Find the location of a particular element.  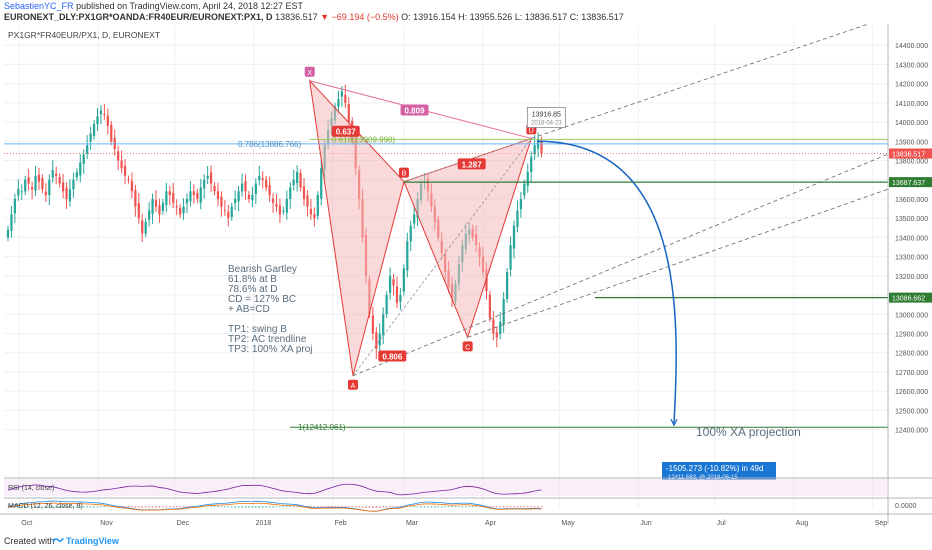

projection-box-value: -1505.273 (-10.82%) in 49d is located at coordinates (714, 468).